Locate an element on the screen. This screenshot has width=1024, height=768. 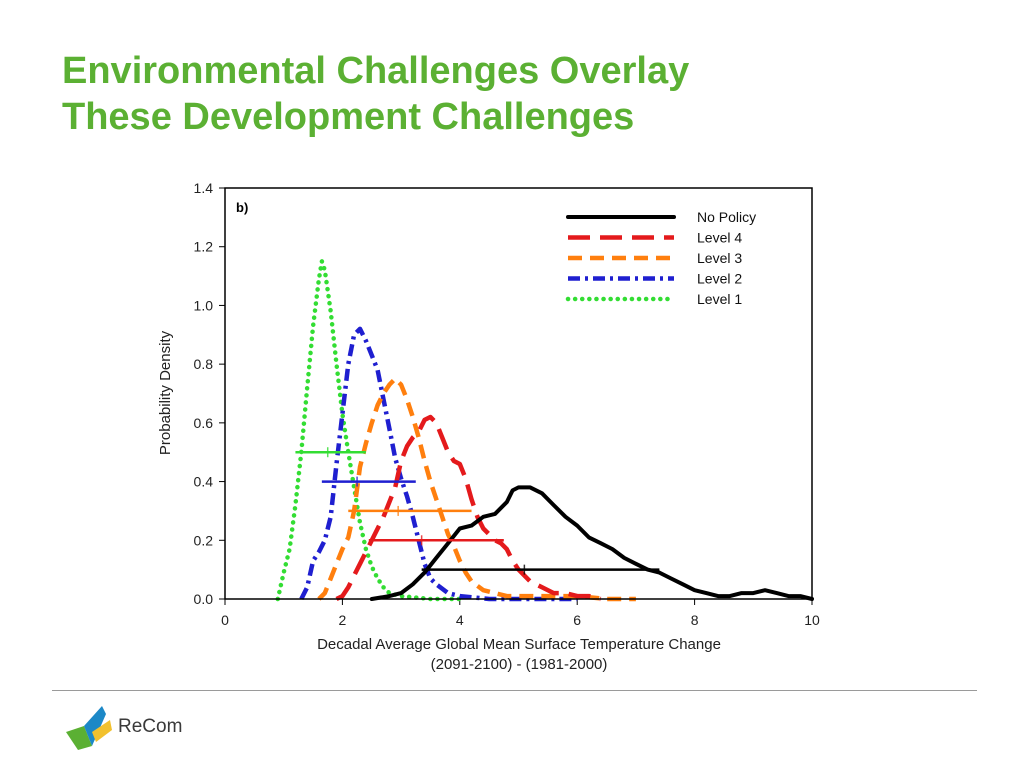
recom-logo-icon is located at coordinates (89, 728).